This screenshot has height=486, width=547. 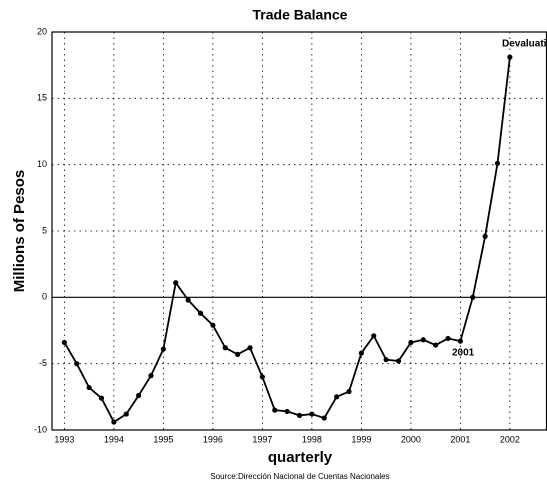 What do you see at coordinates (43, 363) in the screenshot?
I see `y-tick-label: -5` at bounding box center [43, 363].